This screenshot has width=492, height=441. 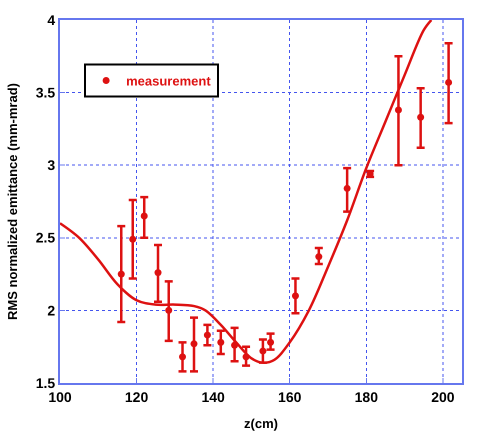 I want to click on y-tick-label: 2.5, so click(x=46, y=238).